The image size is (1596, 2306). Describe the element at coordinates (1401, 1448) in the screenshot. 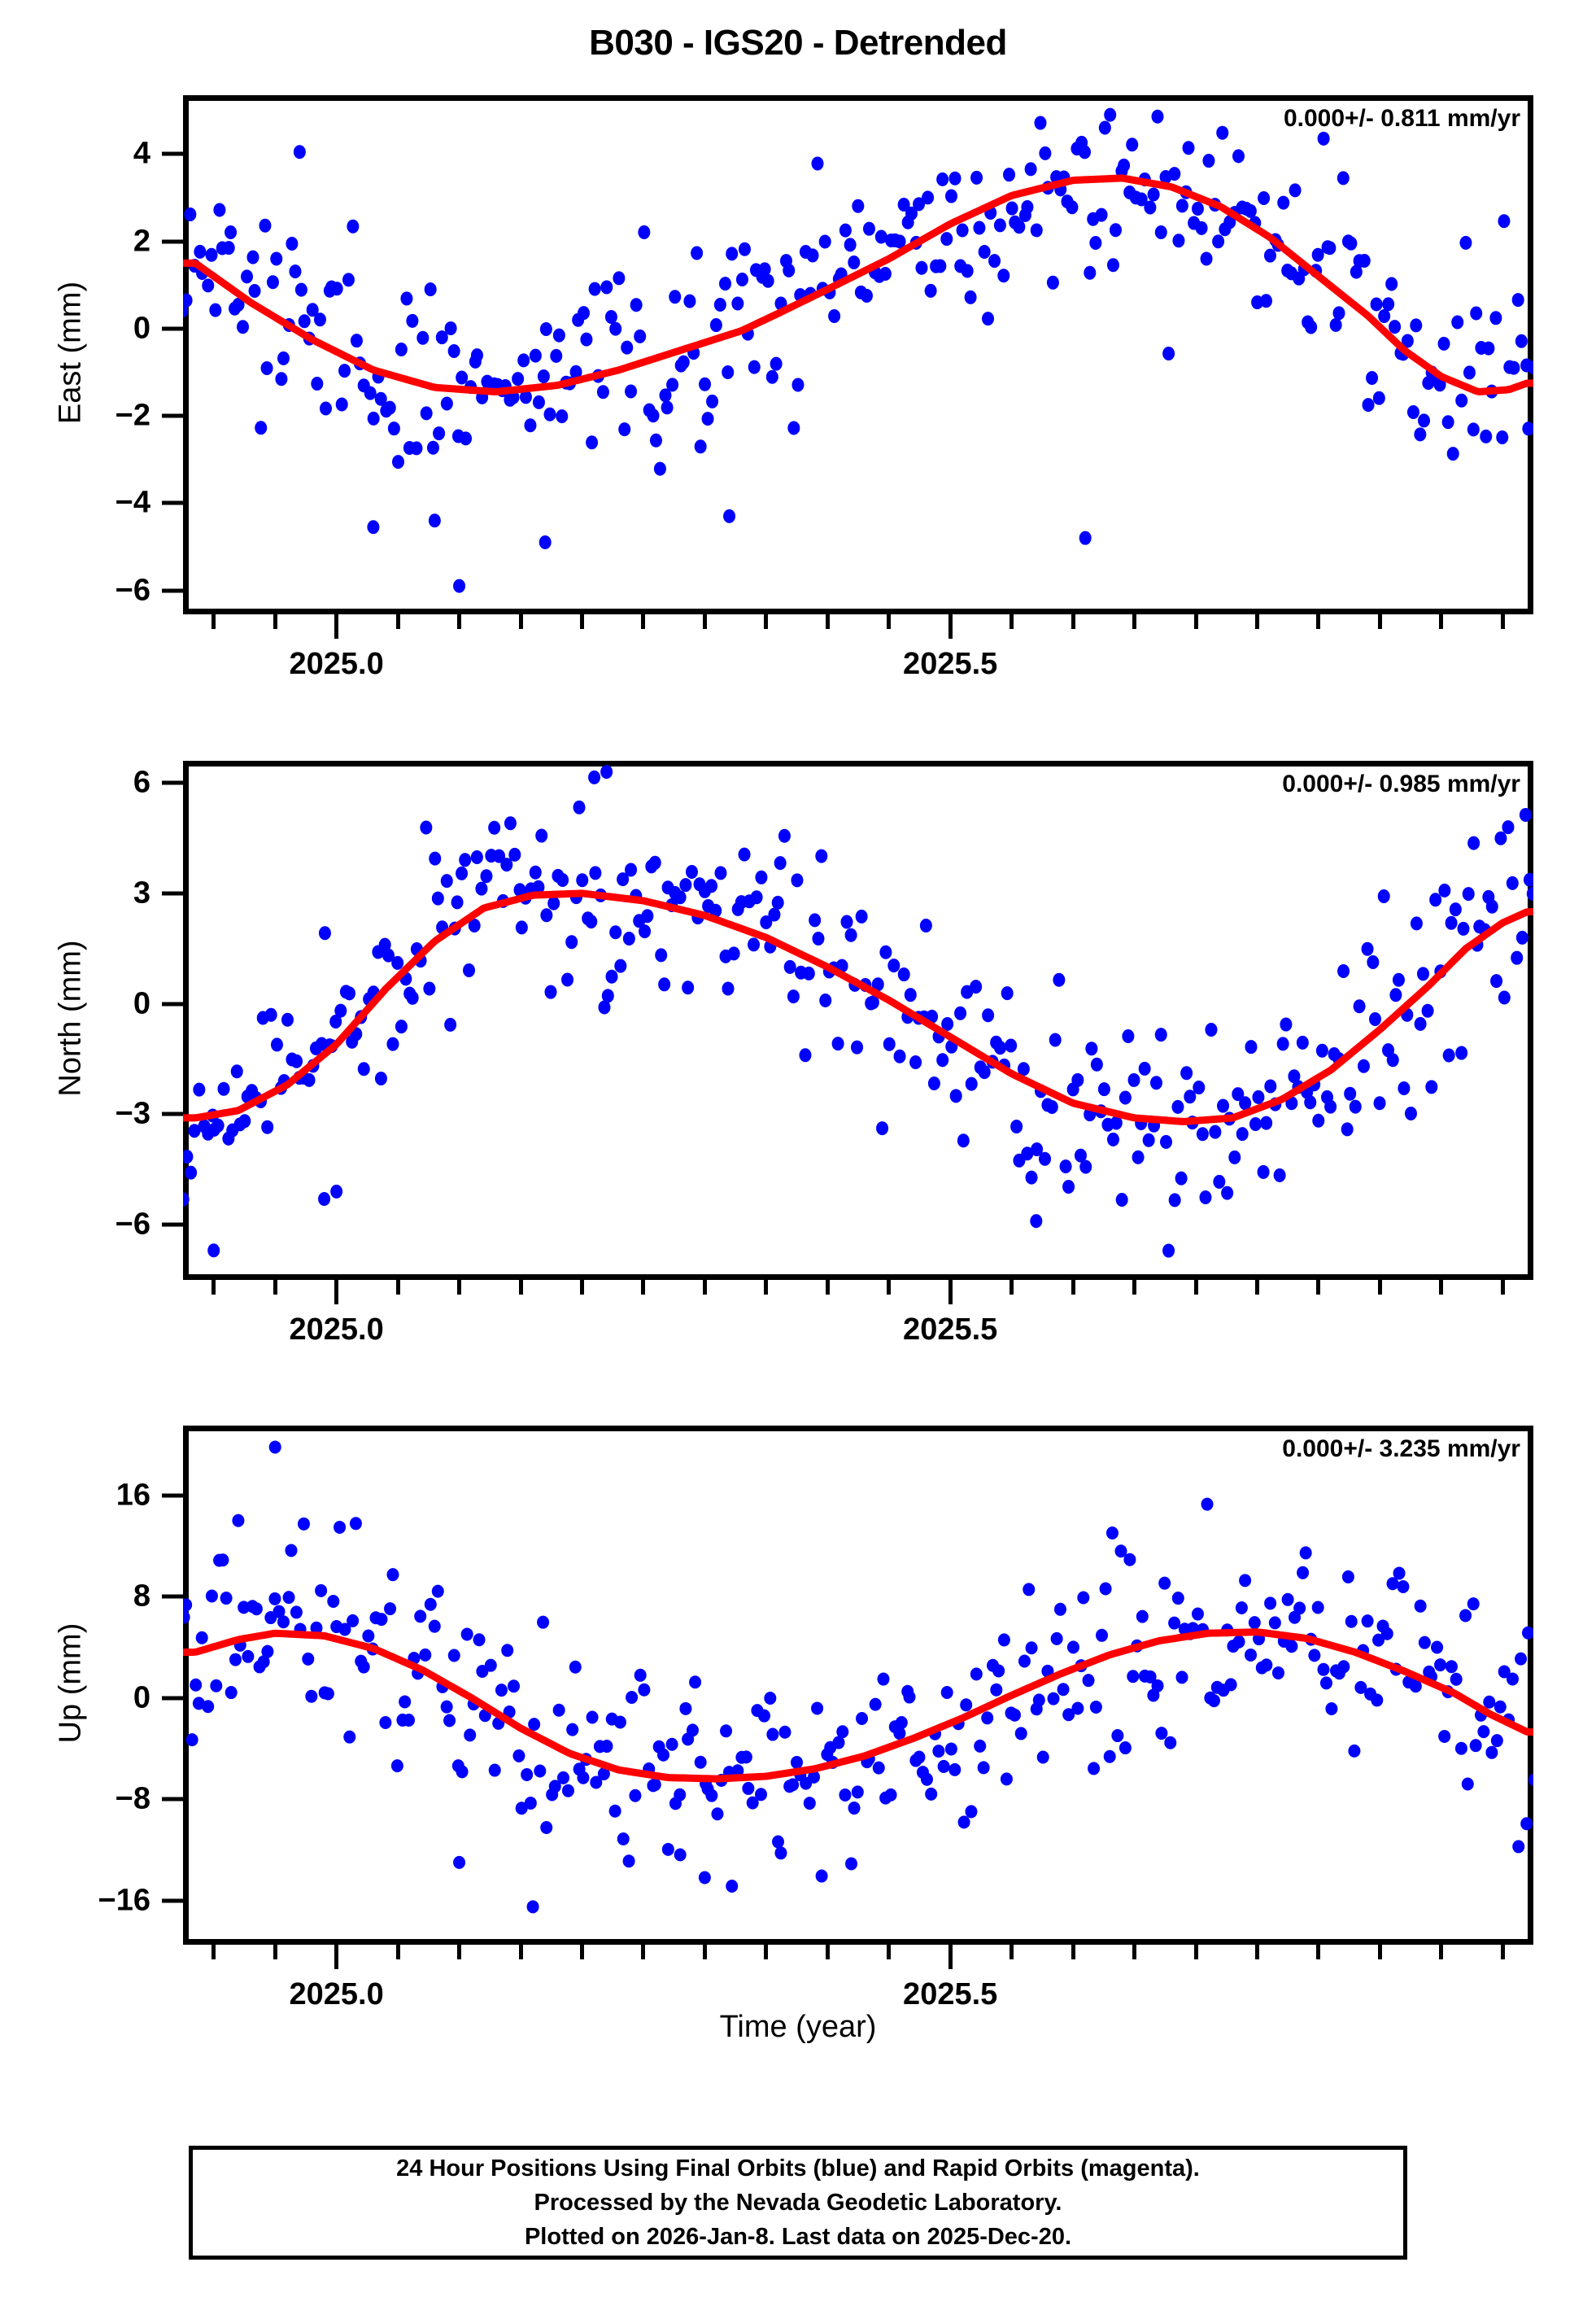

I see `panel-up-rate-annotation: 0.000+/- 3.235 mm/yr` at that location.